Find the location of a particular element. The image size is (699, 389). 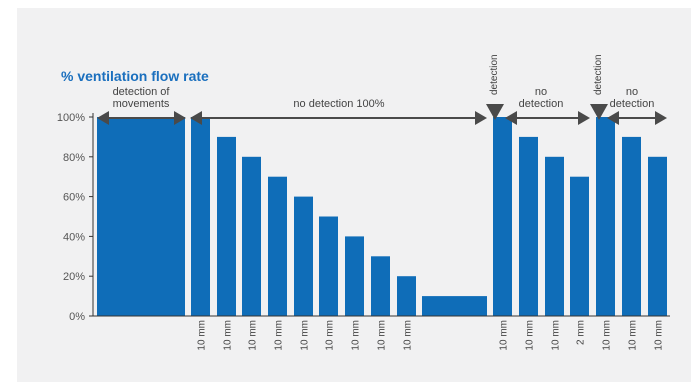

label-detection-2: detection is located at coordinates (598, 74).